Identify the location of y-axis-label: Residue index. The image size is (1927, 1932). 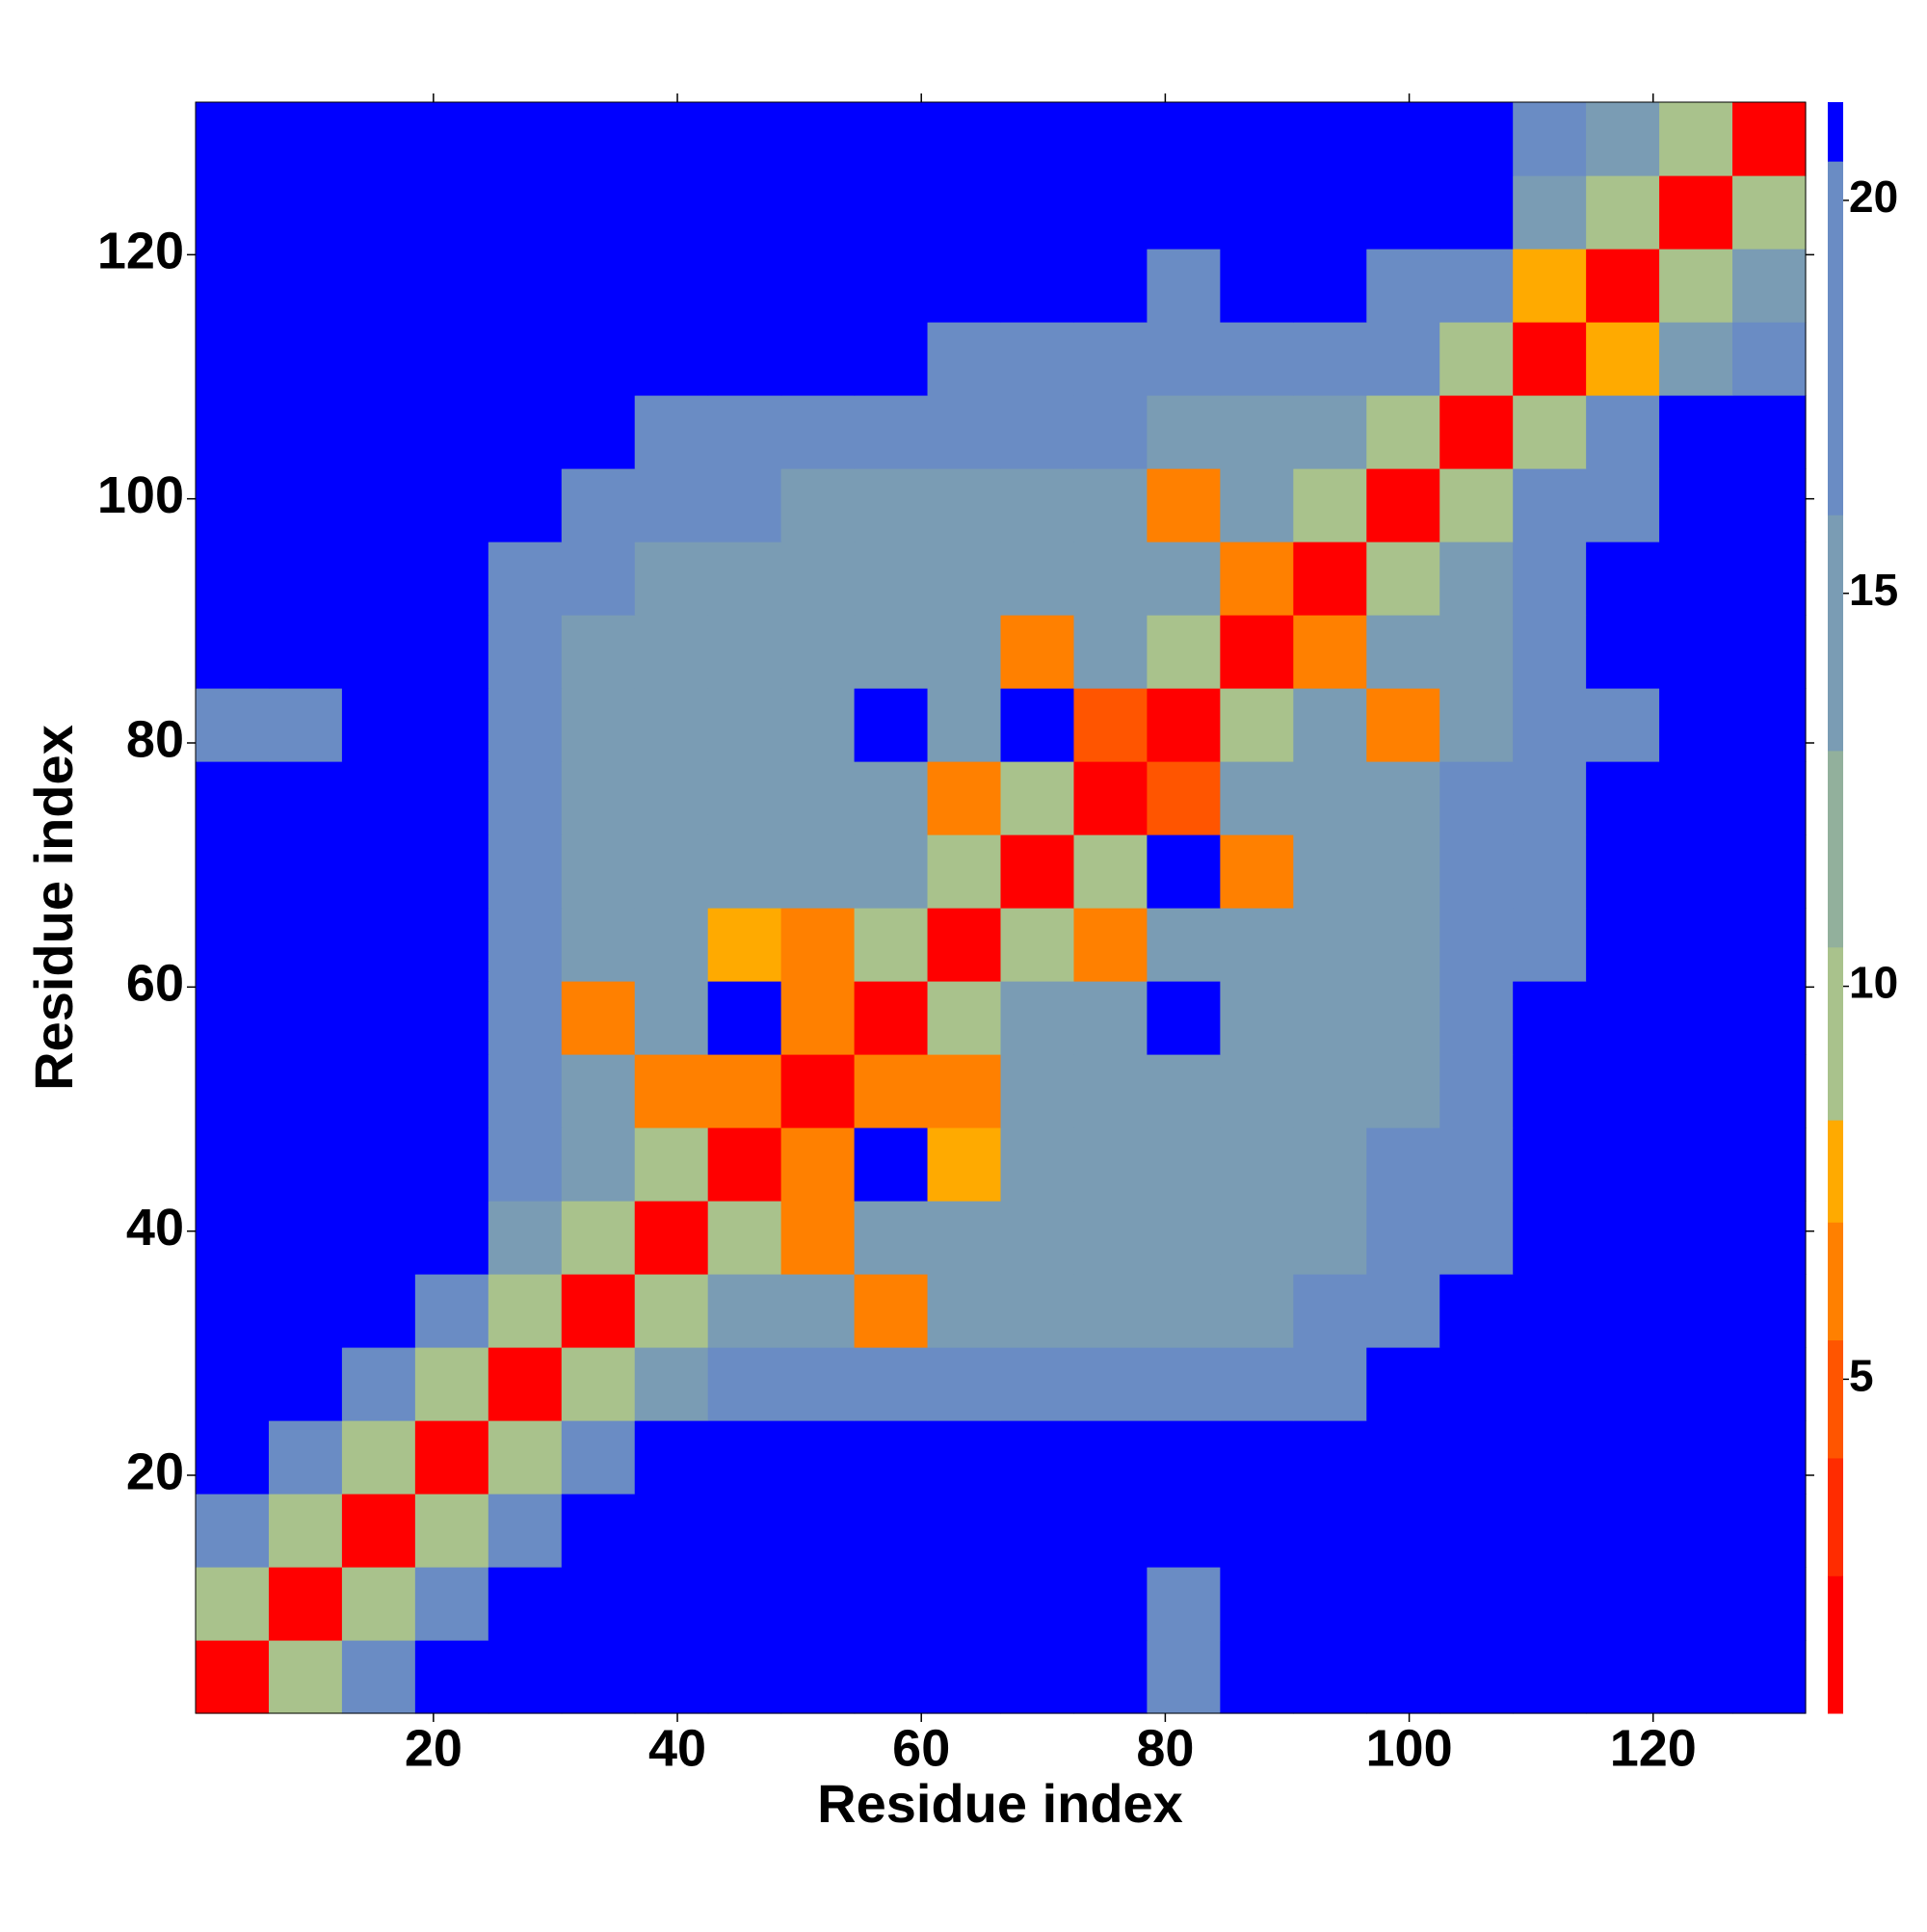
(53, 908).